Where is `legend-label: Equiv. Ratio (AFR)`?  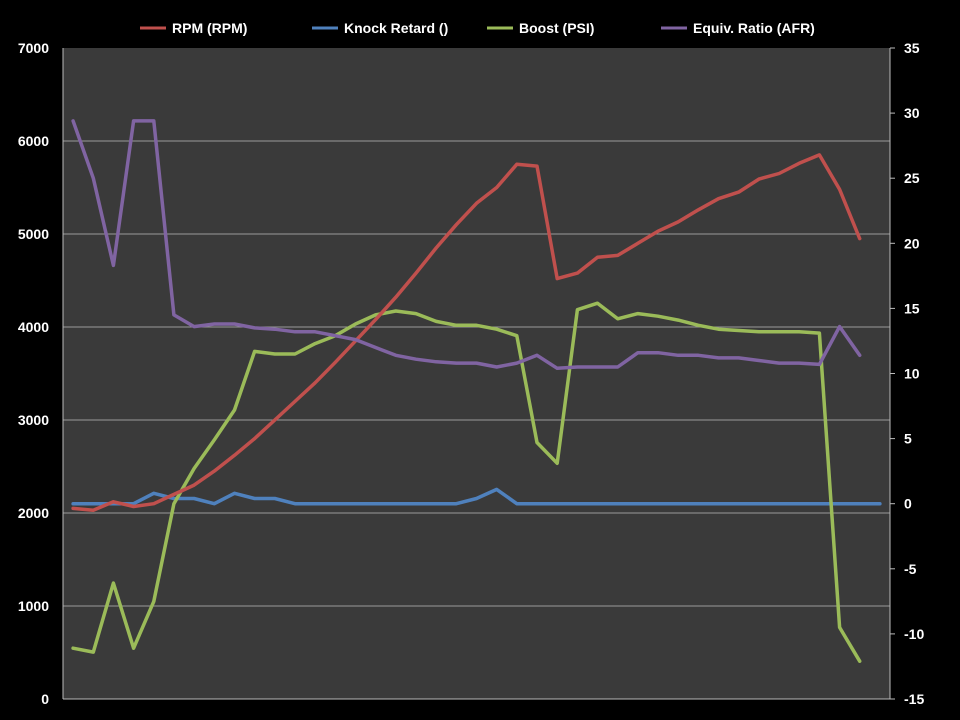 legend-label: Equiv. Ratio (AFR) is located at coordinates (754, 28).